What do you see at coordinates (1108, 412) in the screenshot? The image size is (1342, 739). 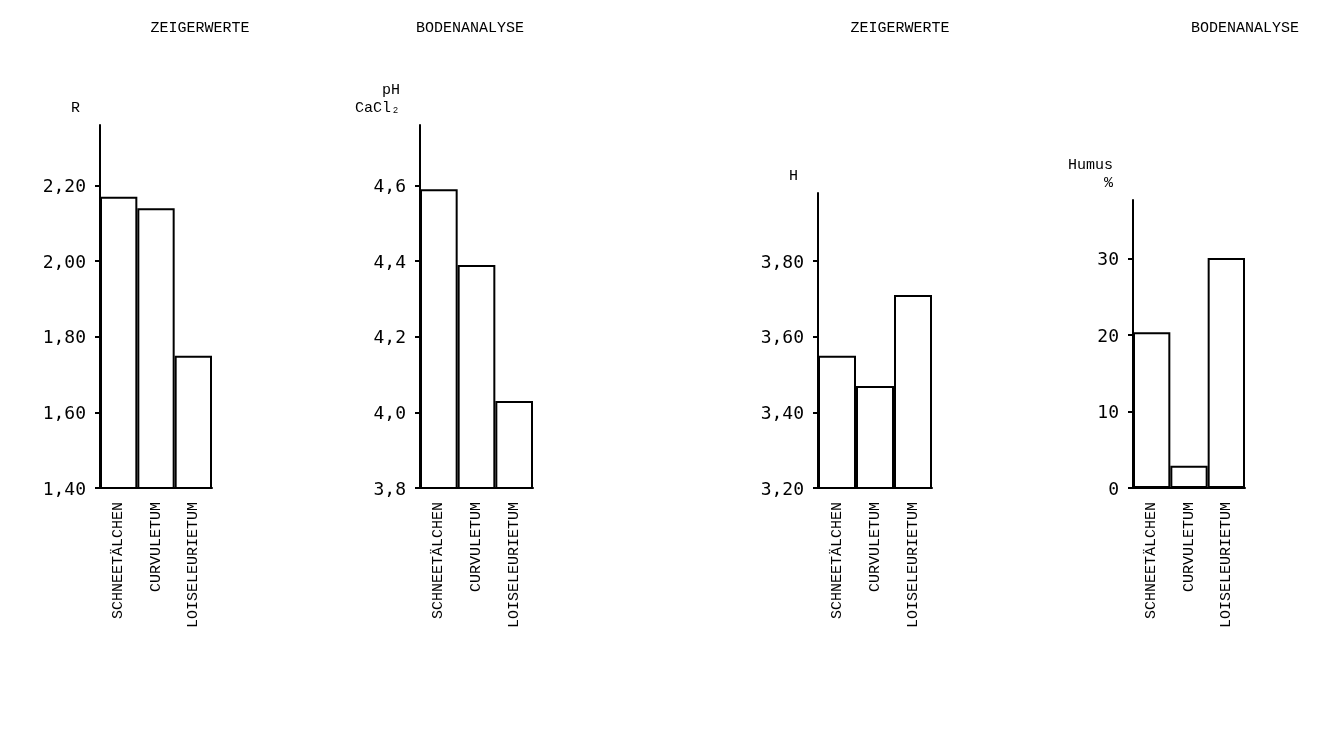 I see `y-tick-label: 10` at bounding box center [1108, 412].